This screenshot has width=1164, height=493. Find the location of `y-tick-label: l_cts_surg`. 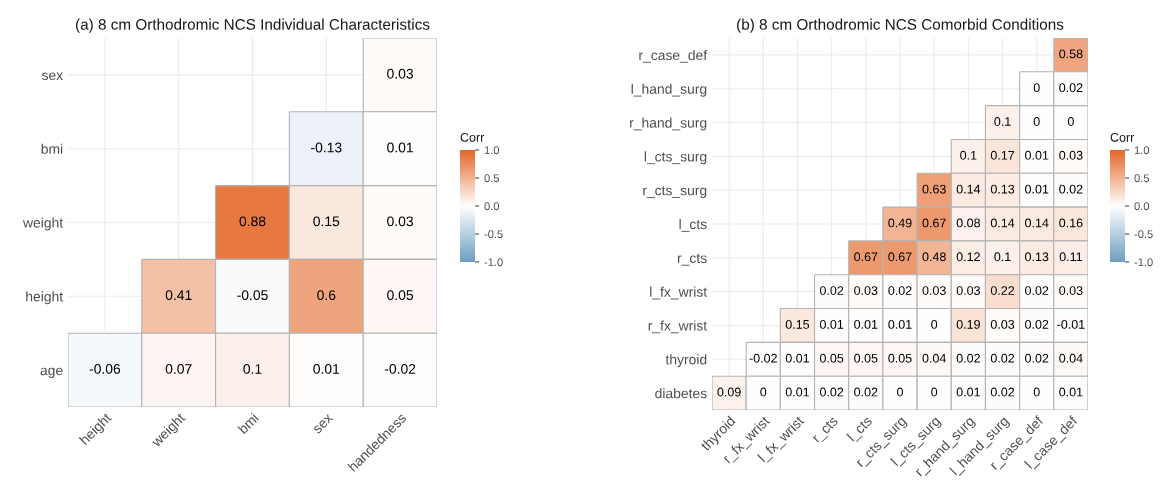

y-tick-label: l_cts_surg is located at coordinates (675, 158).